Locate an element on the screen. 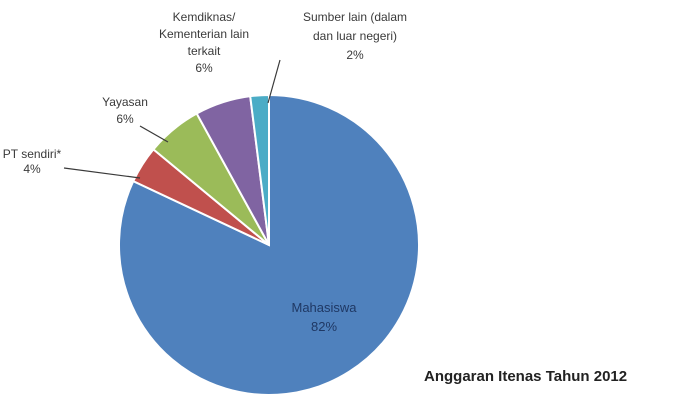 This screenshot has height=411, width=696. data-label-pt-sendiri: PT sendiri* 4% is located at coordinates (32, 161).